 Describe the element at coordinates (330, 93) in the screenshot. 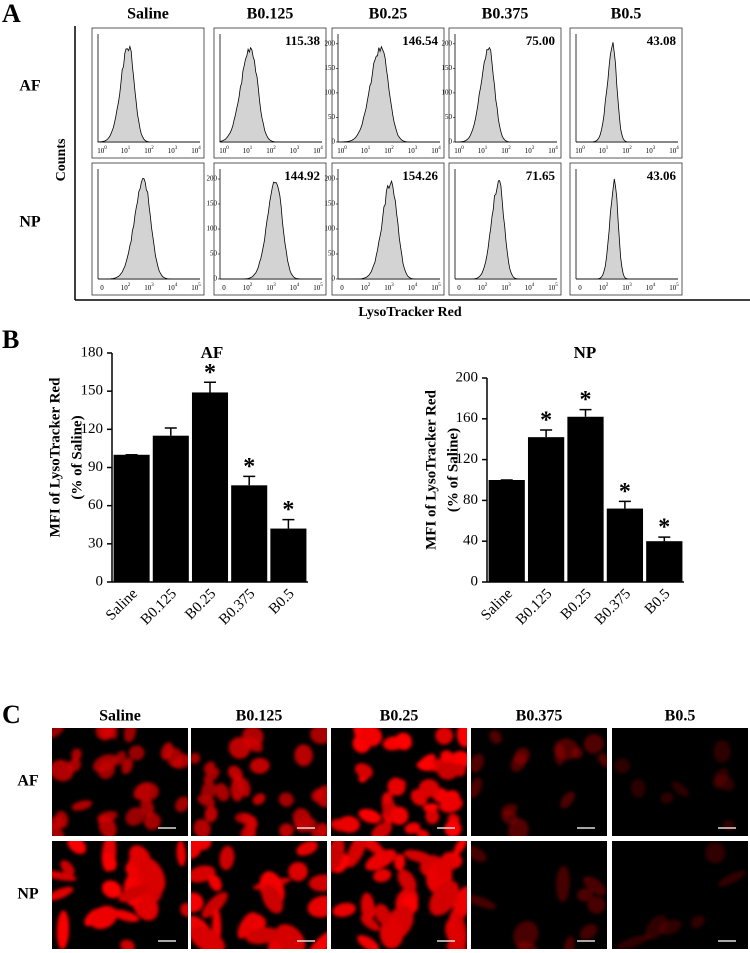

I see `y-tick-label: 100` at that location.